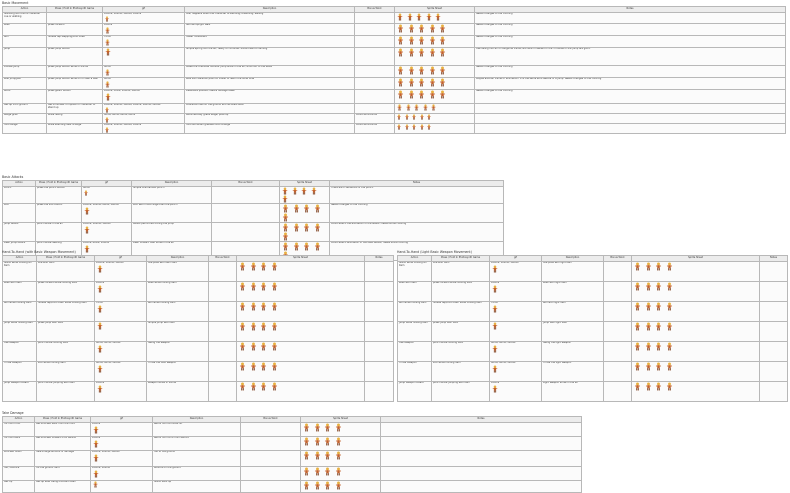 This screenshot has height=493, width=790. I want to click on cell-input: Get knocked forward from behind, so click(62, 443).